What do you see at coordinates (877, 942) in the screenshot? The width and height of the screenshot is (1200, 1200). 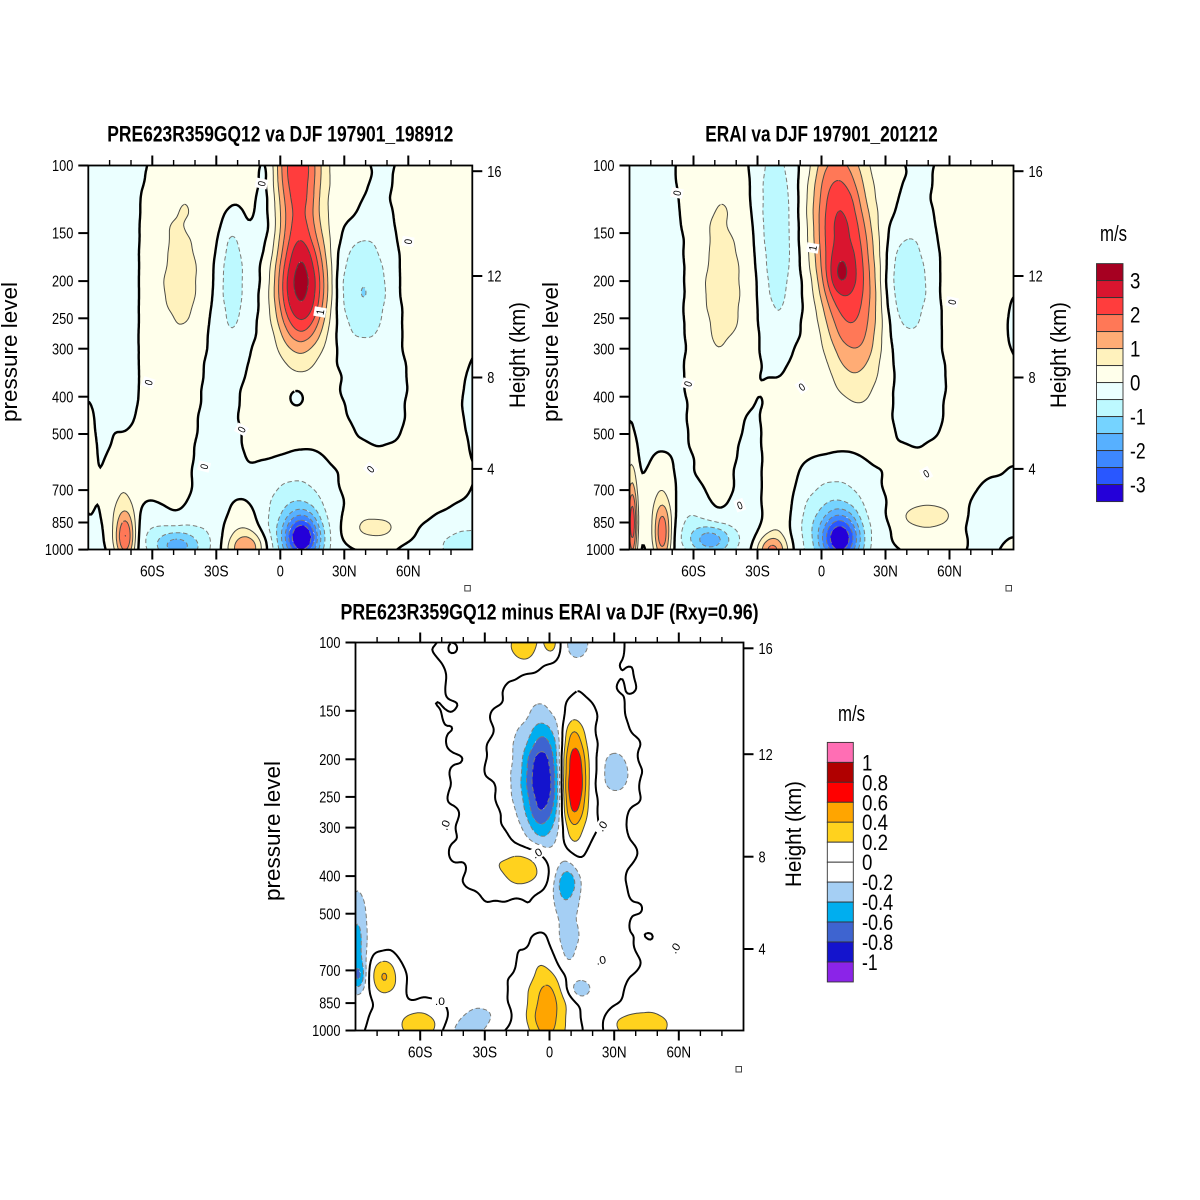 I see `svg-text: -0.8` at bounding box center [877, 942].